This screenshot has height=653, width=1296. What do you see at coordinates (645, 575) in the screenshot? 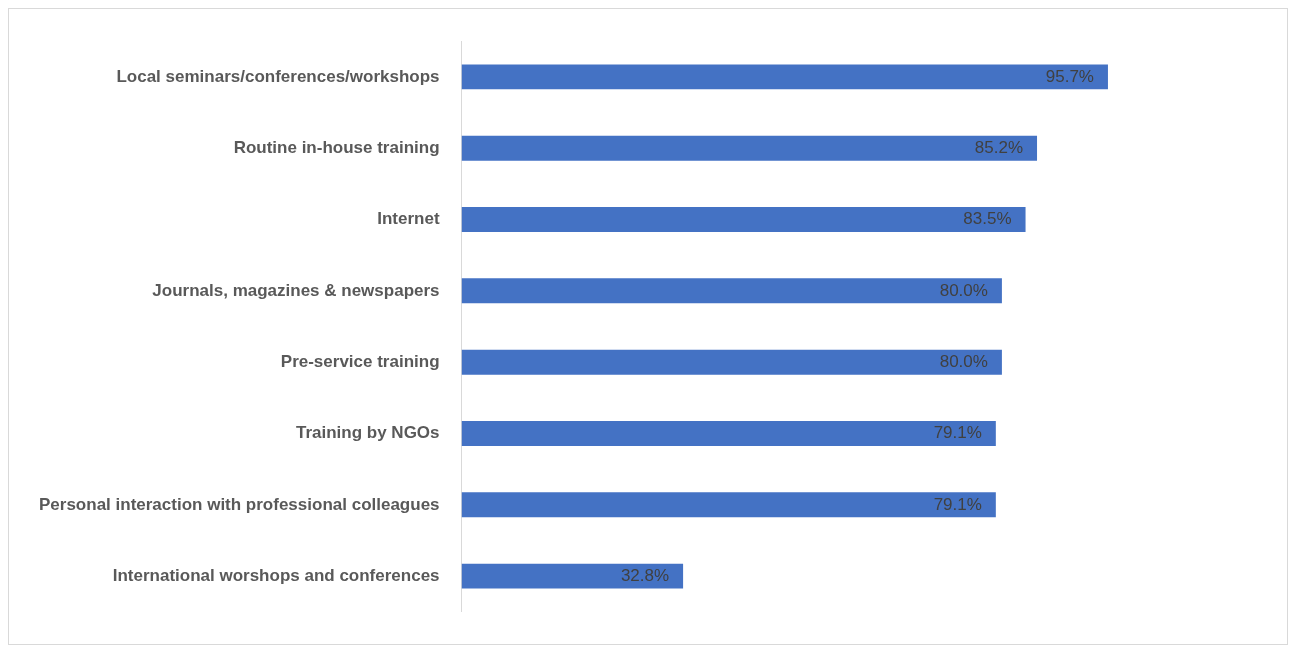
I see `data-label: 32.8%` at bounding box center [645, 575].